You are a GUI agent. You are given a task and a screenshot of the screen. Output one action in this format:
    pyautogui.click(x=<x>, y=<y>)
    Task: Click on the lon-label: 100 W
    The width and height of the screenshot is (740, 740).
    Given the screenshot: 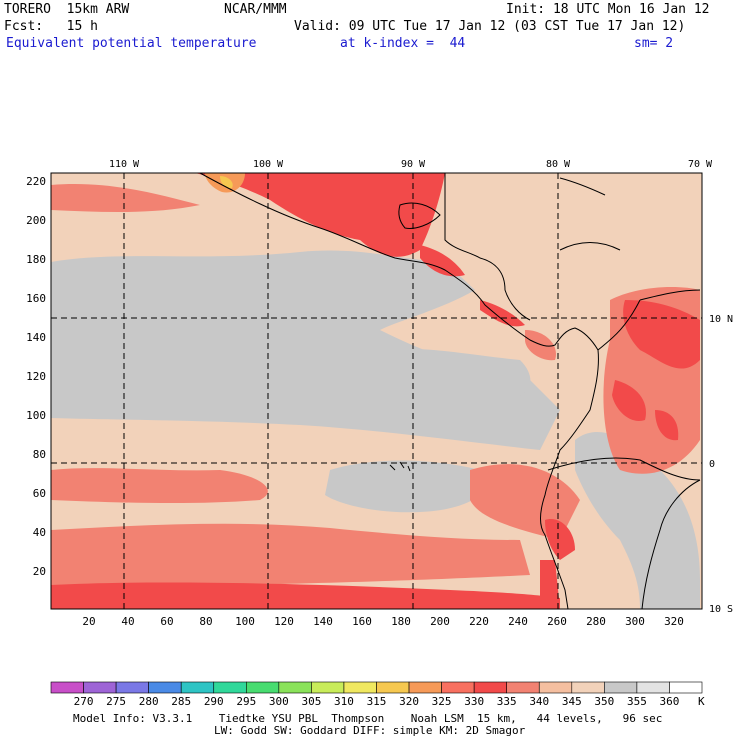 What is the action you would take?
    pyautogui.click(x=268, y=164)
    